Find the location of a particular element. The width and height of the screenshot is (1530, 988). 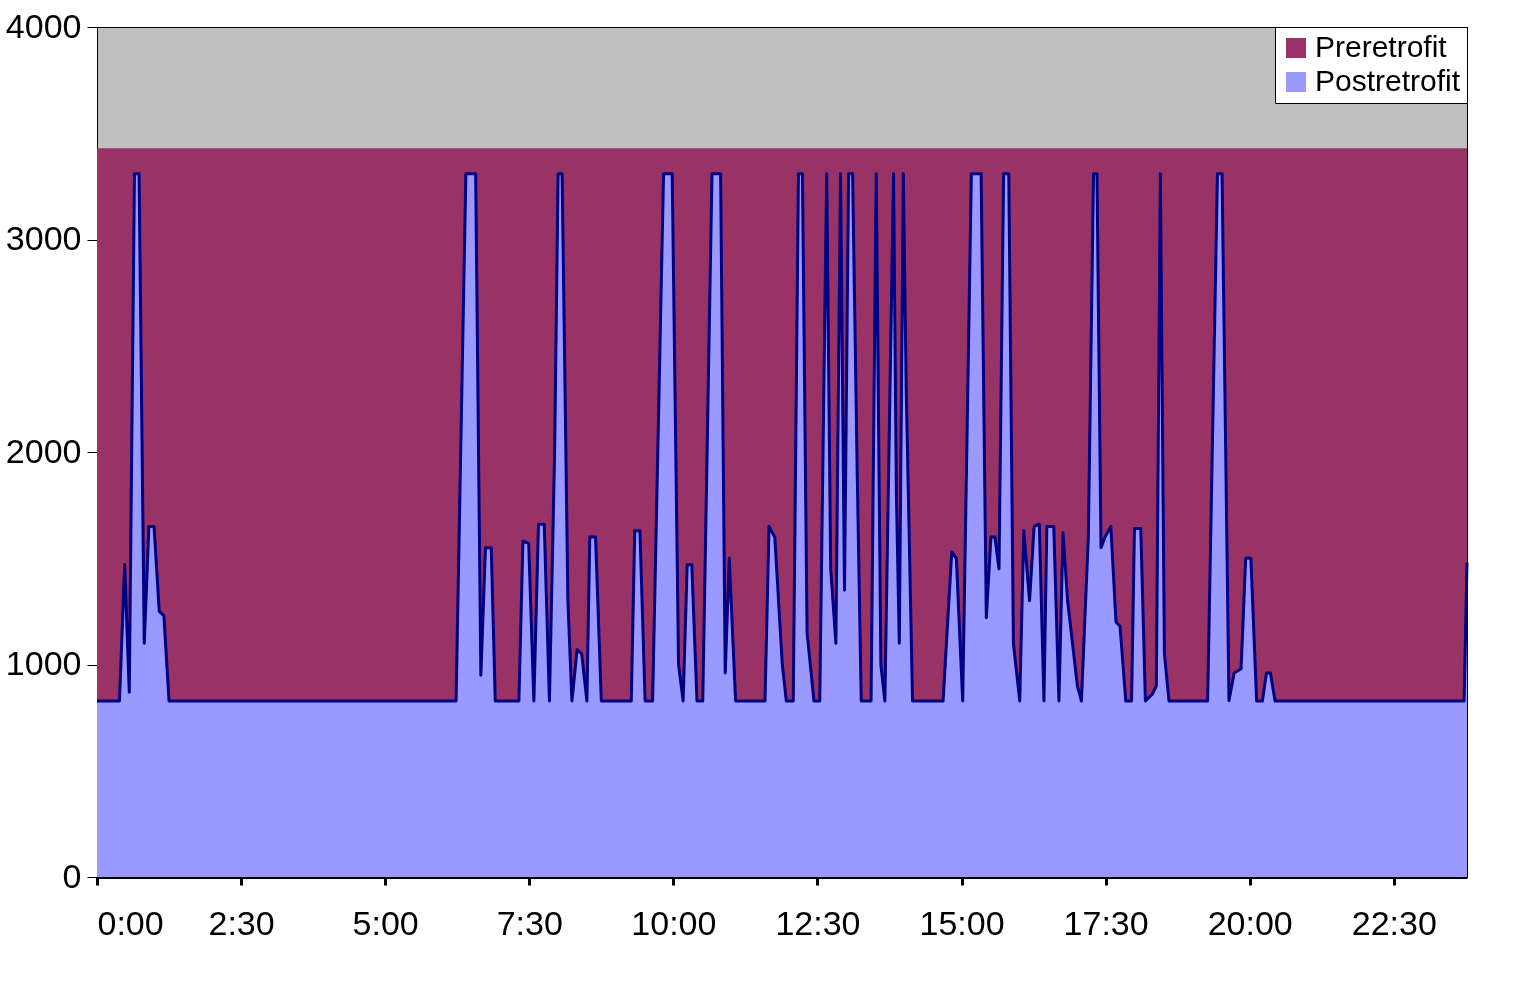

x-tick-label: 20:00 is located at coordinates (1250, 922).